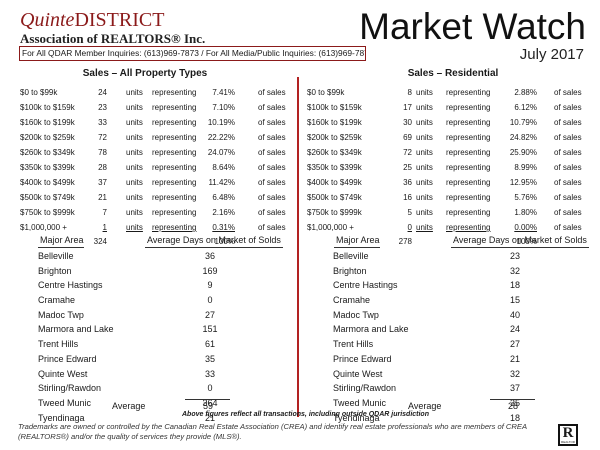  I want to click on area-row: Belleville 23, so click(462, 256).